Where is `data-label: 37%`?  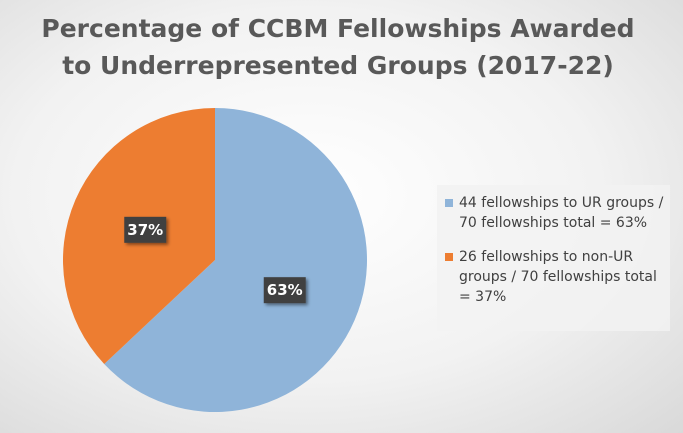 data-label: 37% is located at coordinates (145, 230).